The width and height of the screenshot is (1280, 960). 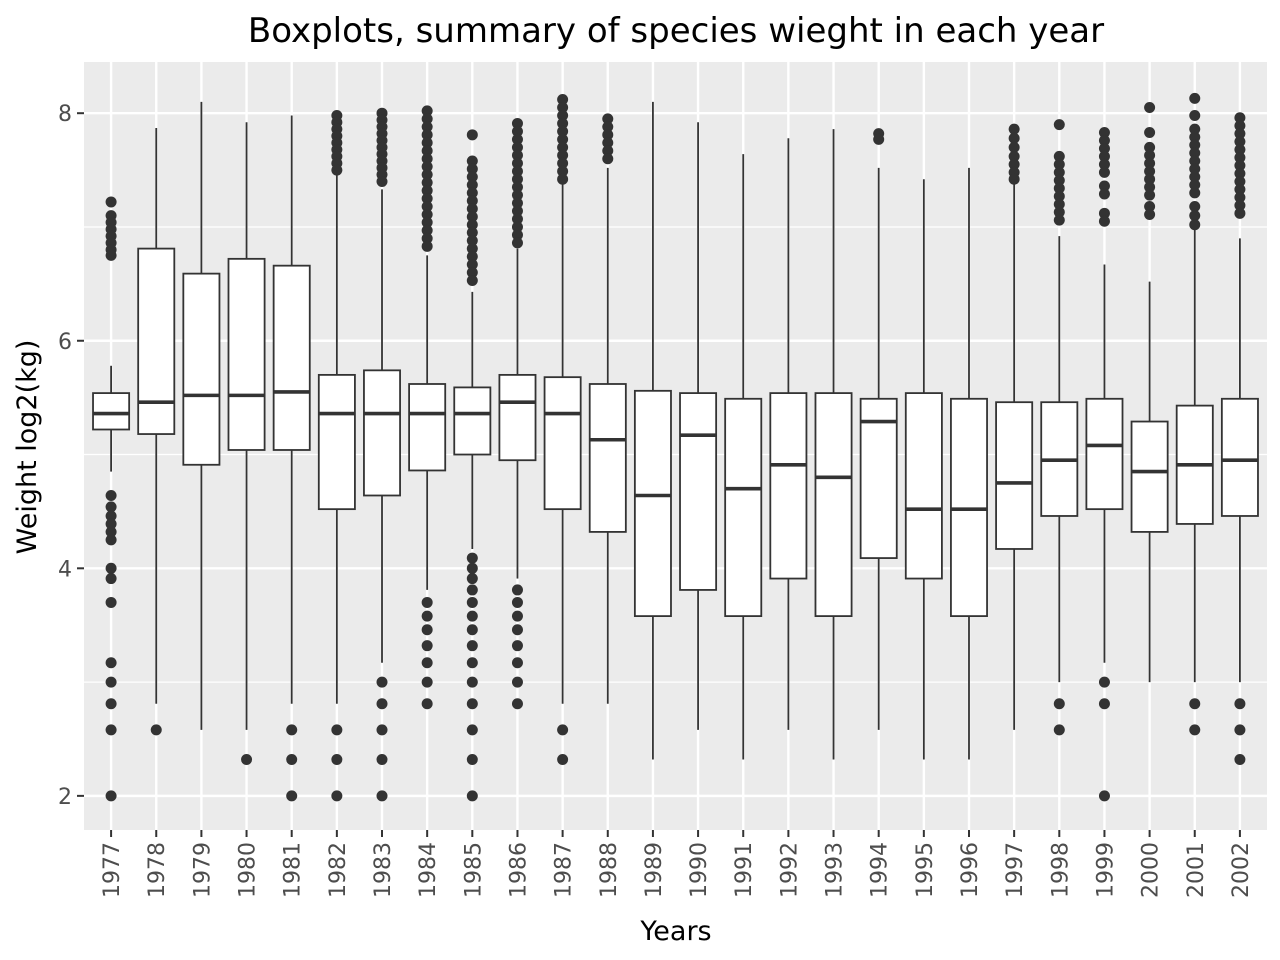 What do you see at coordinates (880, 870) in the screenshot?
I see `x-tick-label: 1994` at bounding box center [880, 870].